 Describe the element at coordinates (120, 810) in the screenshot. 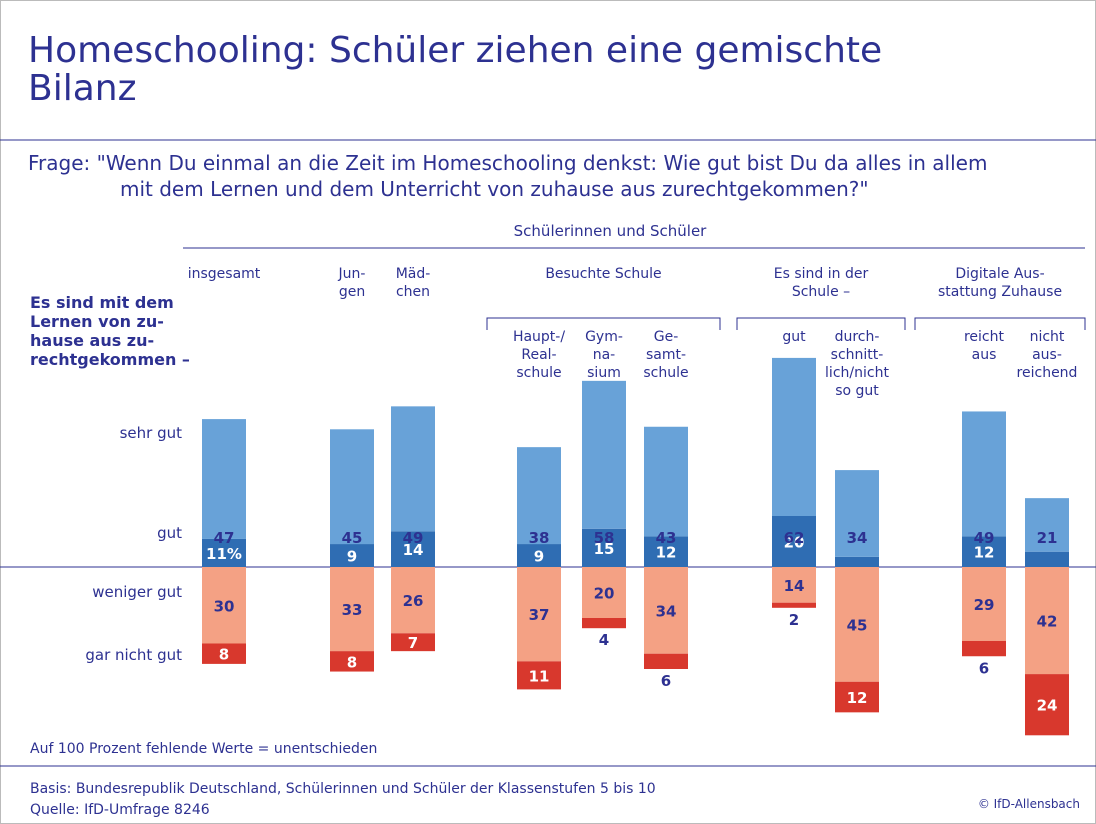

I see `source: Quelle: IfD-Umfrage 8246` at that location.